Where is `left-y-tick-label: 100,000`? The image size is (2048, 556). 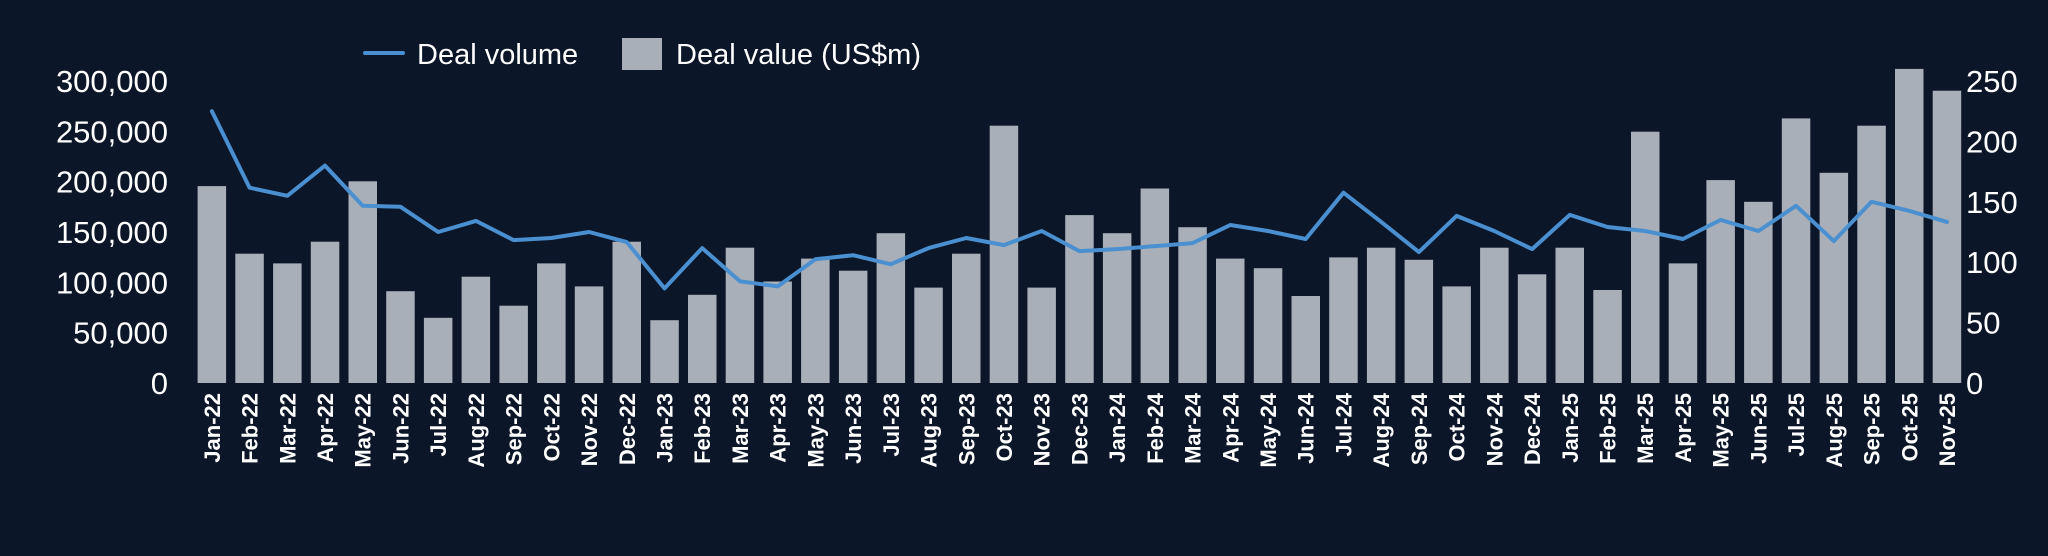 left-y-tick-label: 100,000 is located at coordinates (112, 282).